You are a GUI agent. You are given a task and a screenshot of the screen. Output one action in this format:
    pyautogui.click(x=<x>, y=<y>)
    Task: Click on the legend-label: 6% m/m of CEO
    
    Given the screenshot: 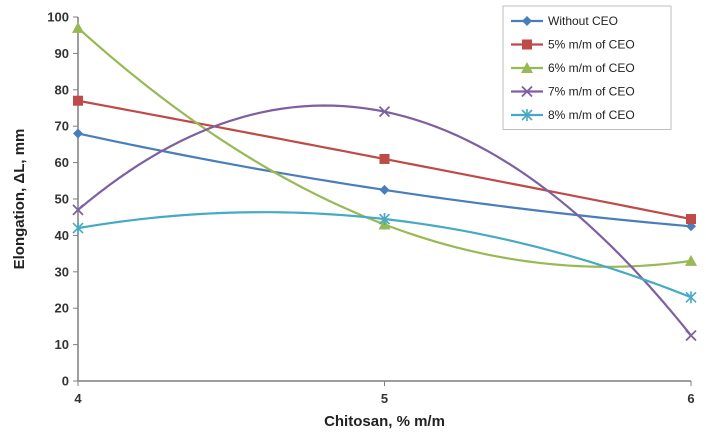 What is the action you would take?
    pyautogui.click(x=591, y=68)
    